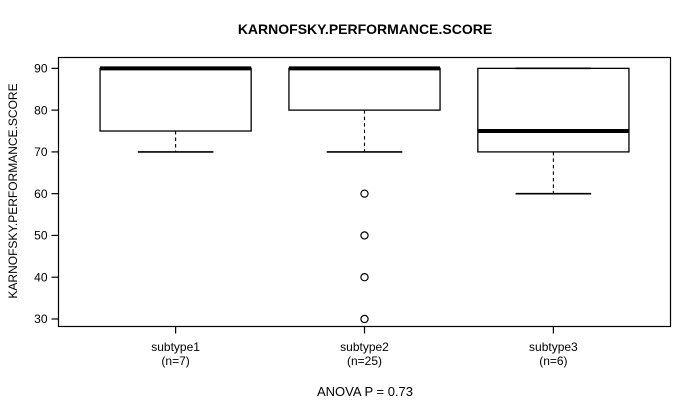 The image size is (700, 400). What do you see at coordinates (364, 347) in the screenshot?
I see `group-label: subtype2` at bounding box center [364, 347].